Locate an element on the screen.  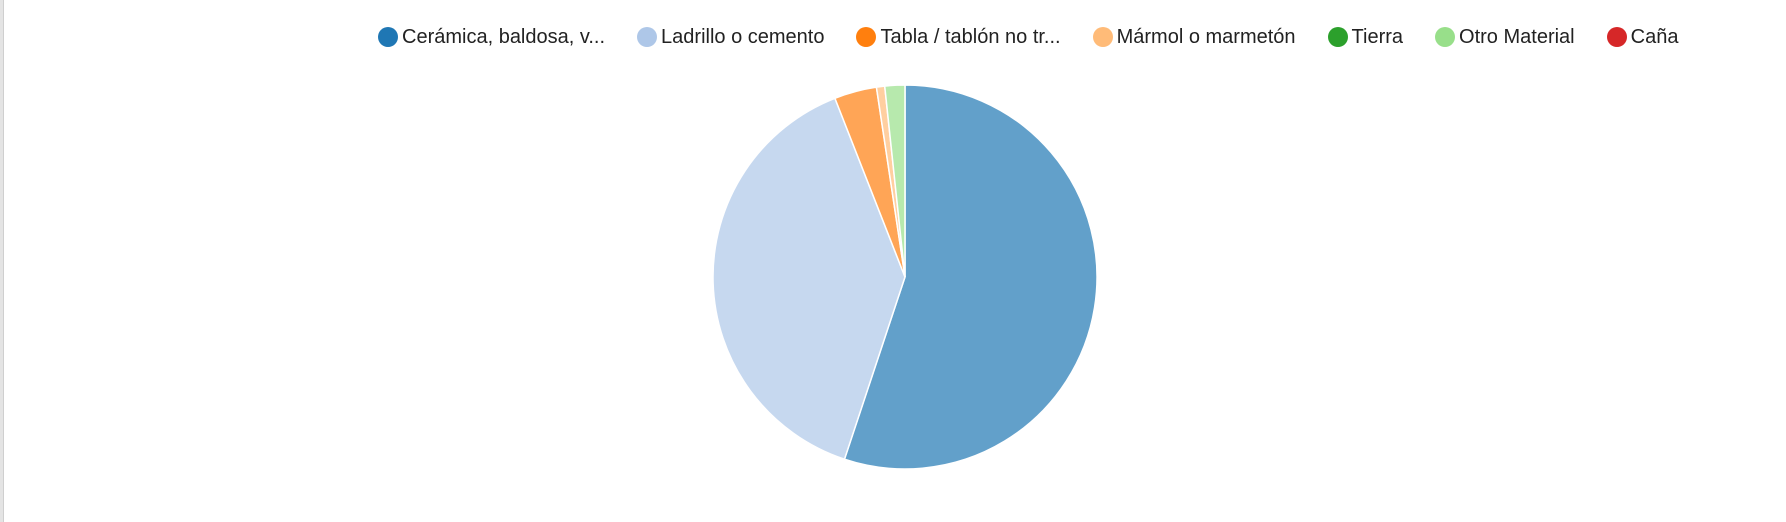
legend-item-cana: Caña is located at coordinates (1642, 37).